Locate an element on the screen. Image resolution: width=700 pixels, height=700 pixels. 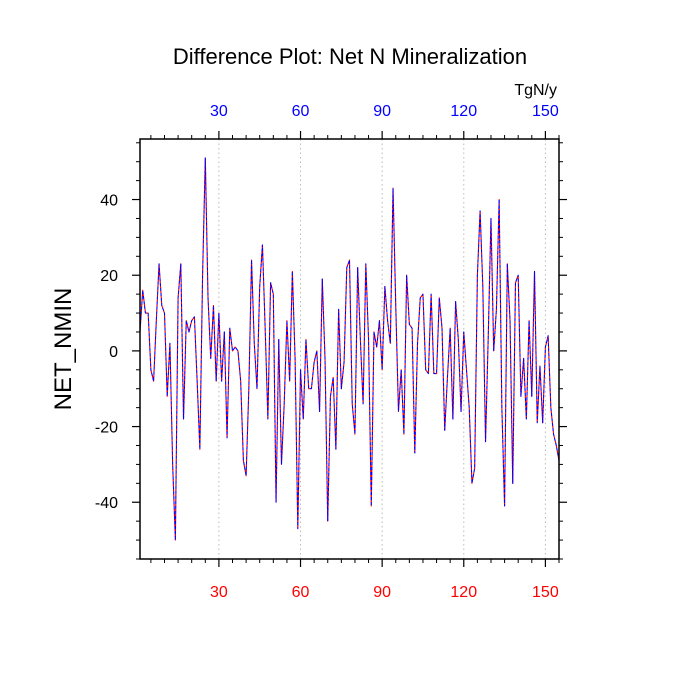
y-tick-label: -20 is located at coordinates (106, 428).